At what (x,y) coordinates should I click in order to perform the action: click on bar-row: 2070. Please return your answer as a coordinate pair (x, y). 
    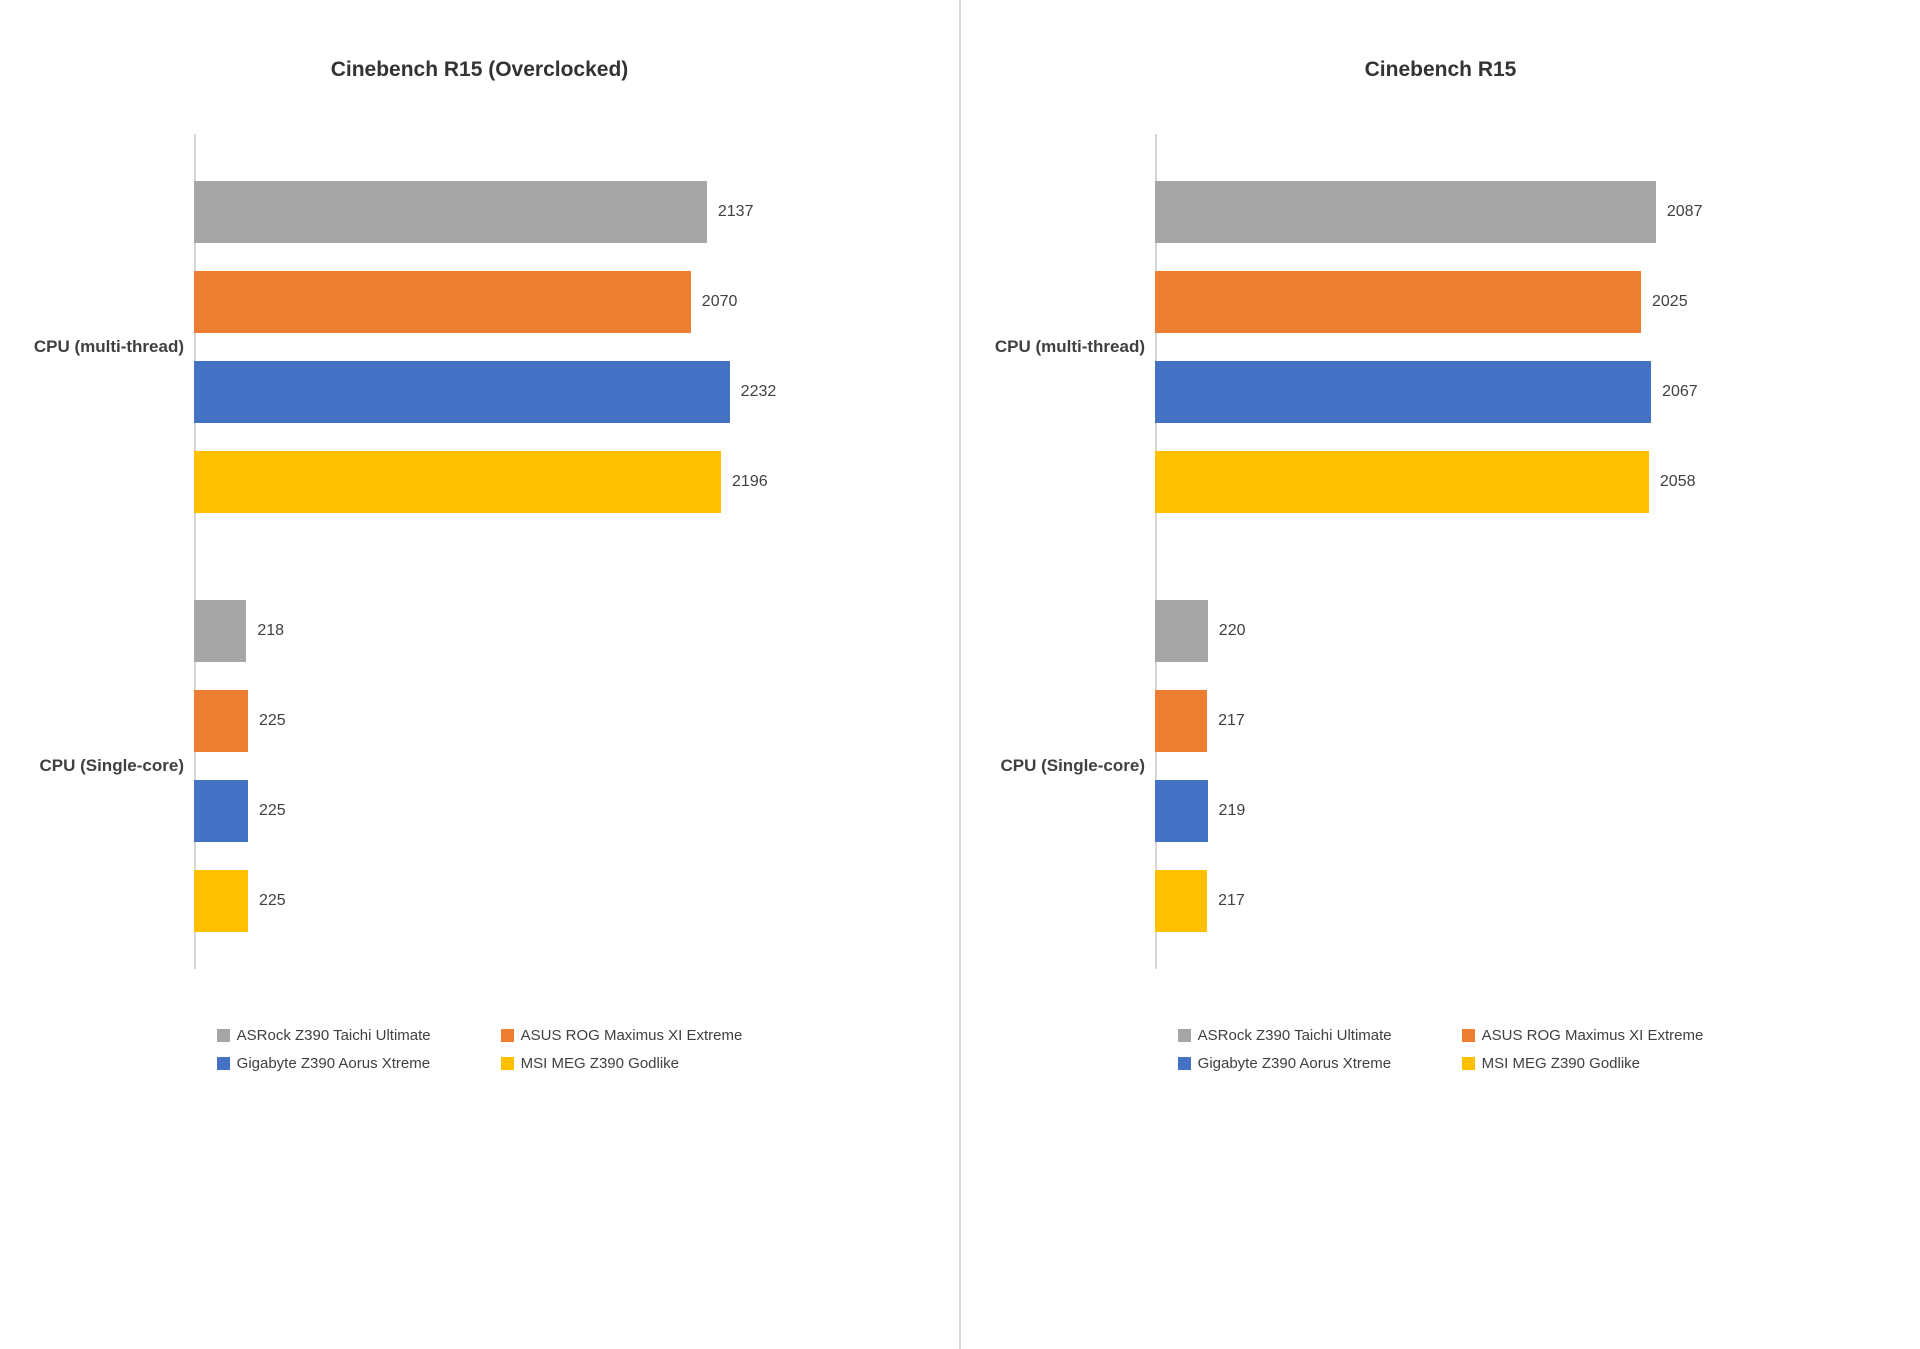
    Looking at the image, I should click on (494, 302).